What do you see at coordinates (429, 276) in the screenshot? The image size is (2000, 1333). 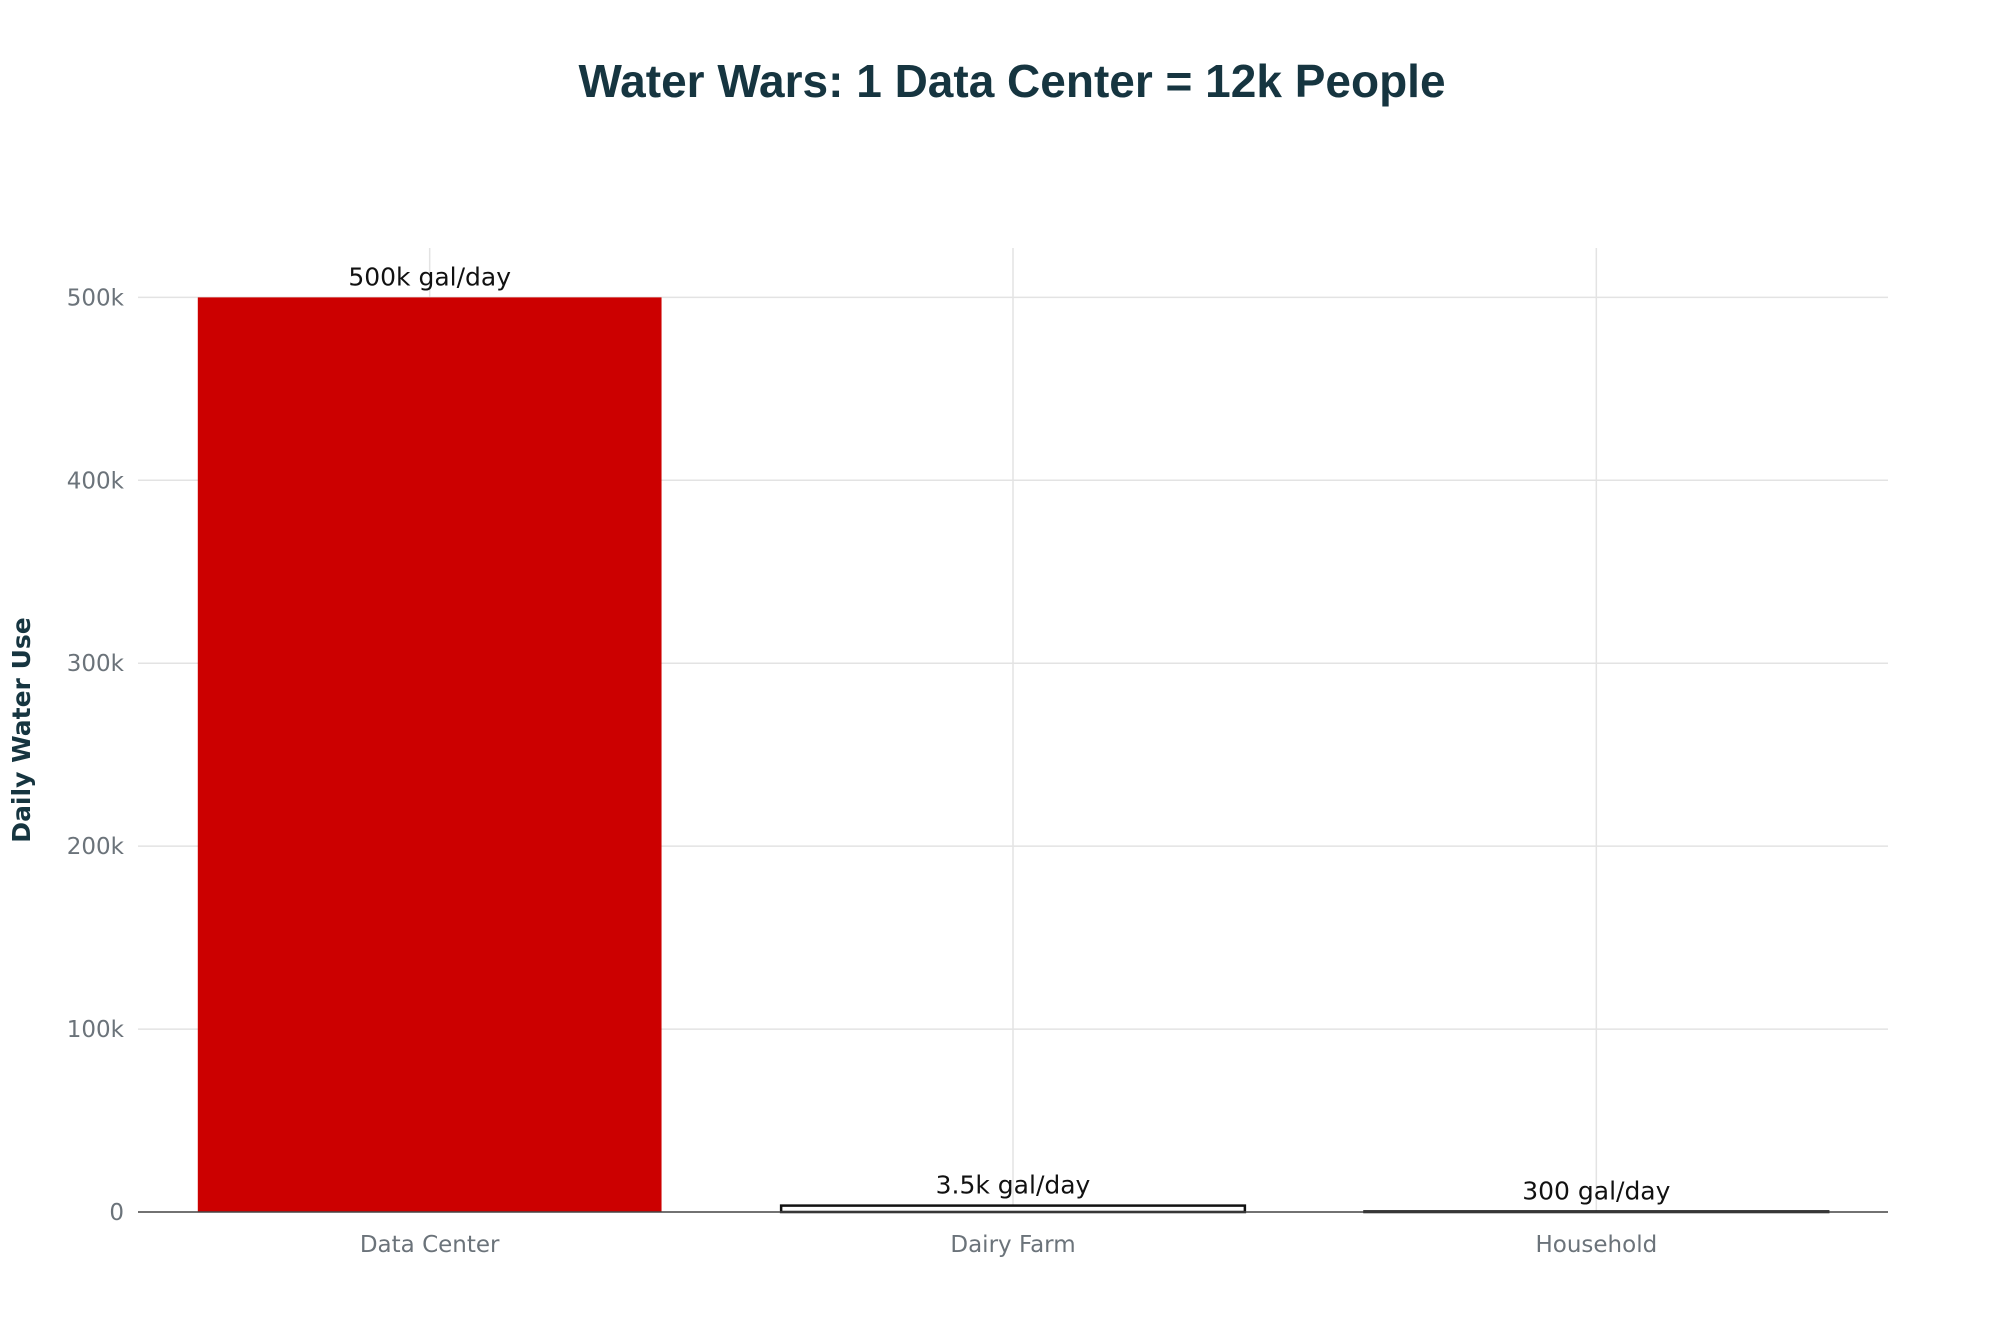 I see `data-label: 500k gal/day` at bounding box center [429, 276].